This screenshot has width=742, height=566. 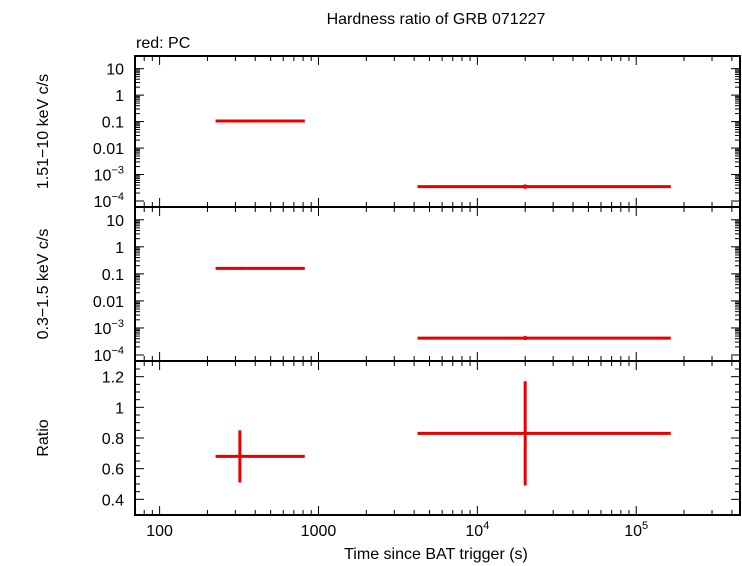 I want to click on legend-label: red: PC, so click(x=163, y=43).